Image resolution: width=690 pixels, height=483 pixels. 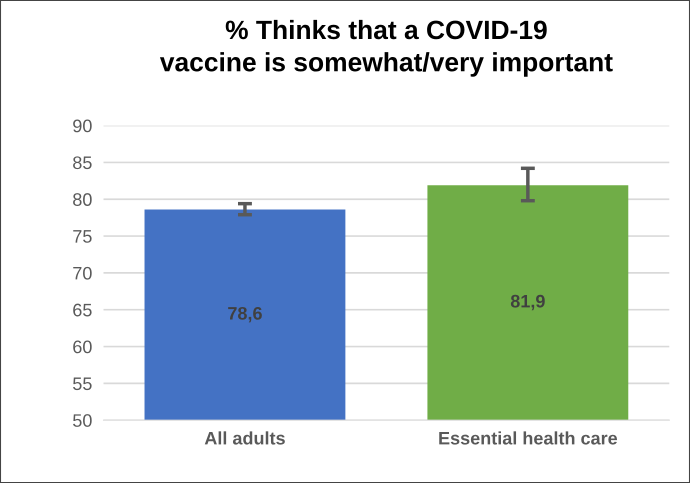 I want to click on y-tick-label: 50, so click(x=82, y=420).